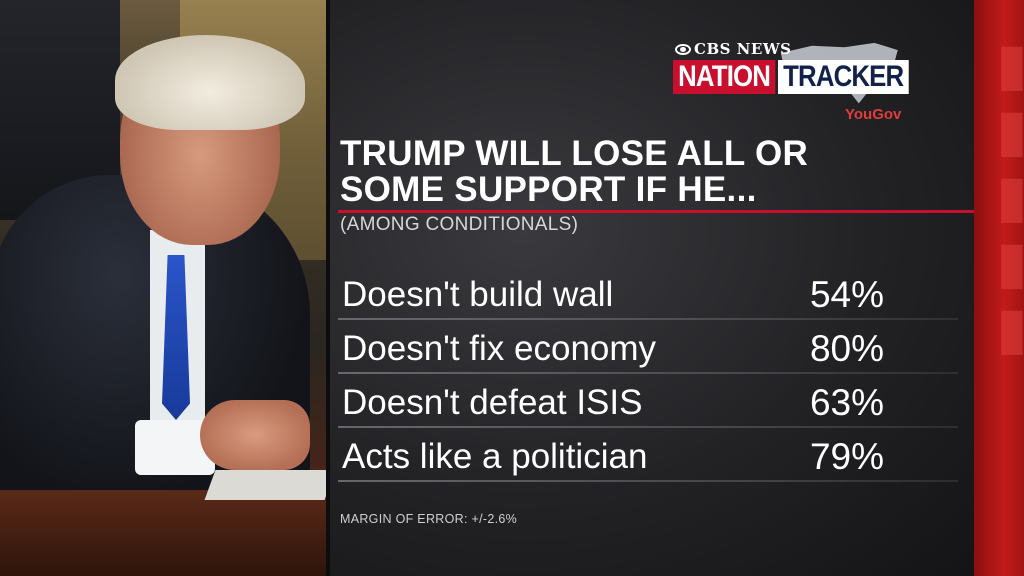 This screenshot has width=1024, height=576. What do you see at coordinates (492, 402) in the screenshot?
I see `row-label: Doesn't defeat ISIS` at bounding box center [492, 402].